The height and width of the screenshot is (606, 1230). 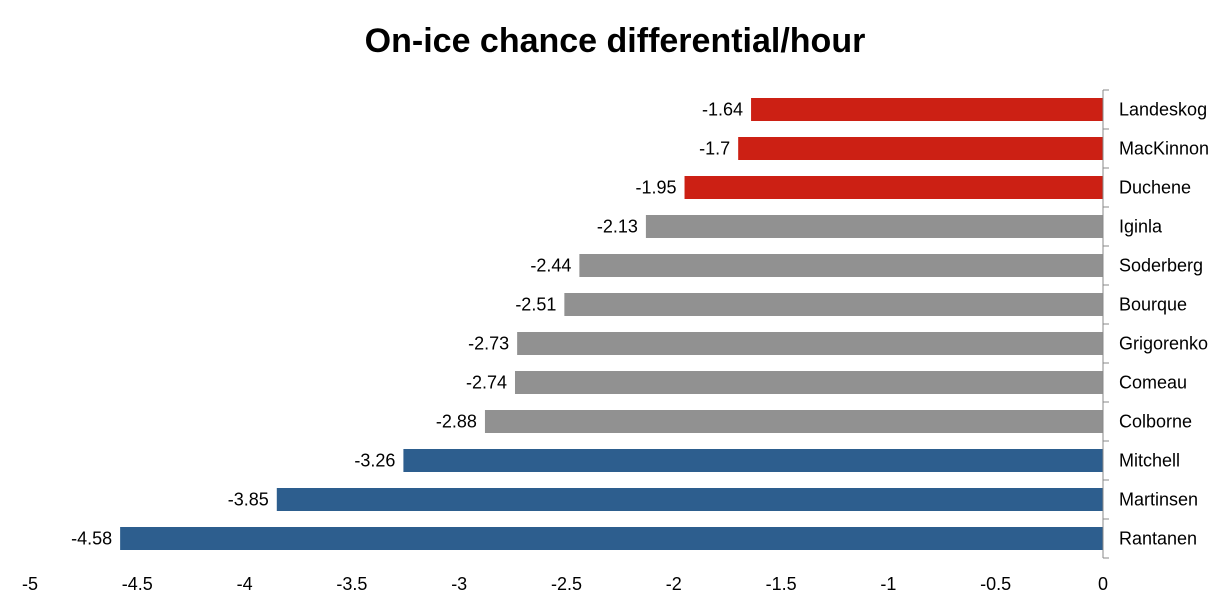 What do you see at coordinates (611, 538) in the screenshot?
I see `bar-rantanen` at bounding box center [611, 538].